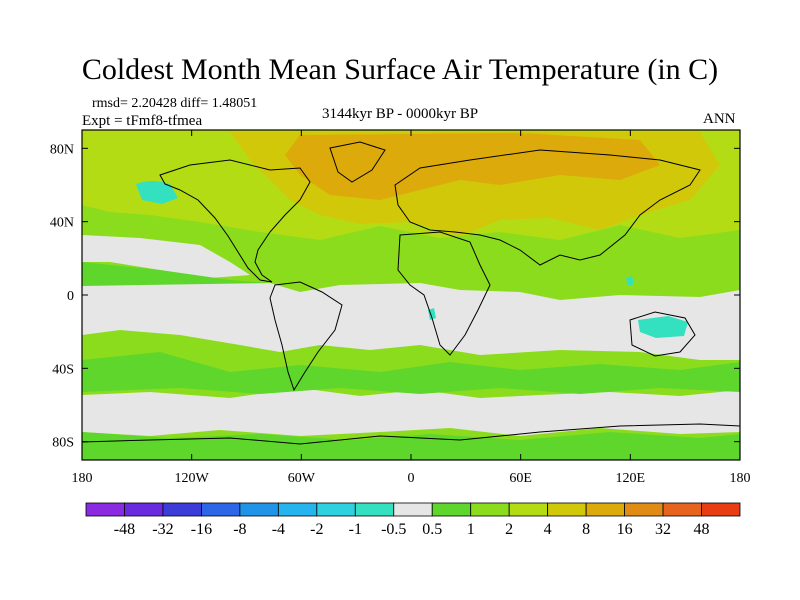 The height and width of the screenshot is (600, 800). What do you see at coordinates (411, 478) in the screenshot?
I see `x-tick-label: 0` at bounding box center [411, 478].